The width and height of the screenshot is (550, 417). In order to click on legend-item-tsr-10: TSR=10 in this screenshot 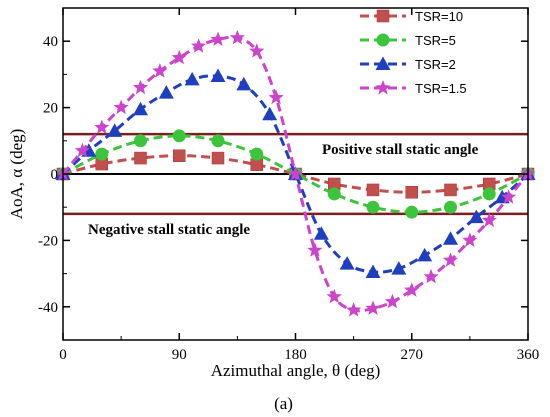, I will do `click(411, 16)`.